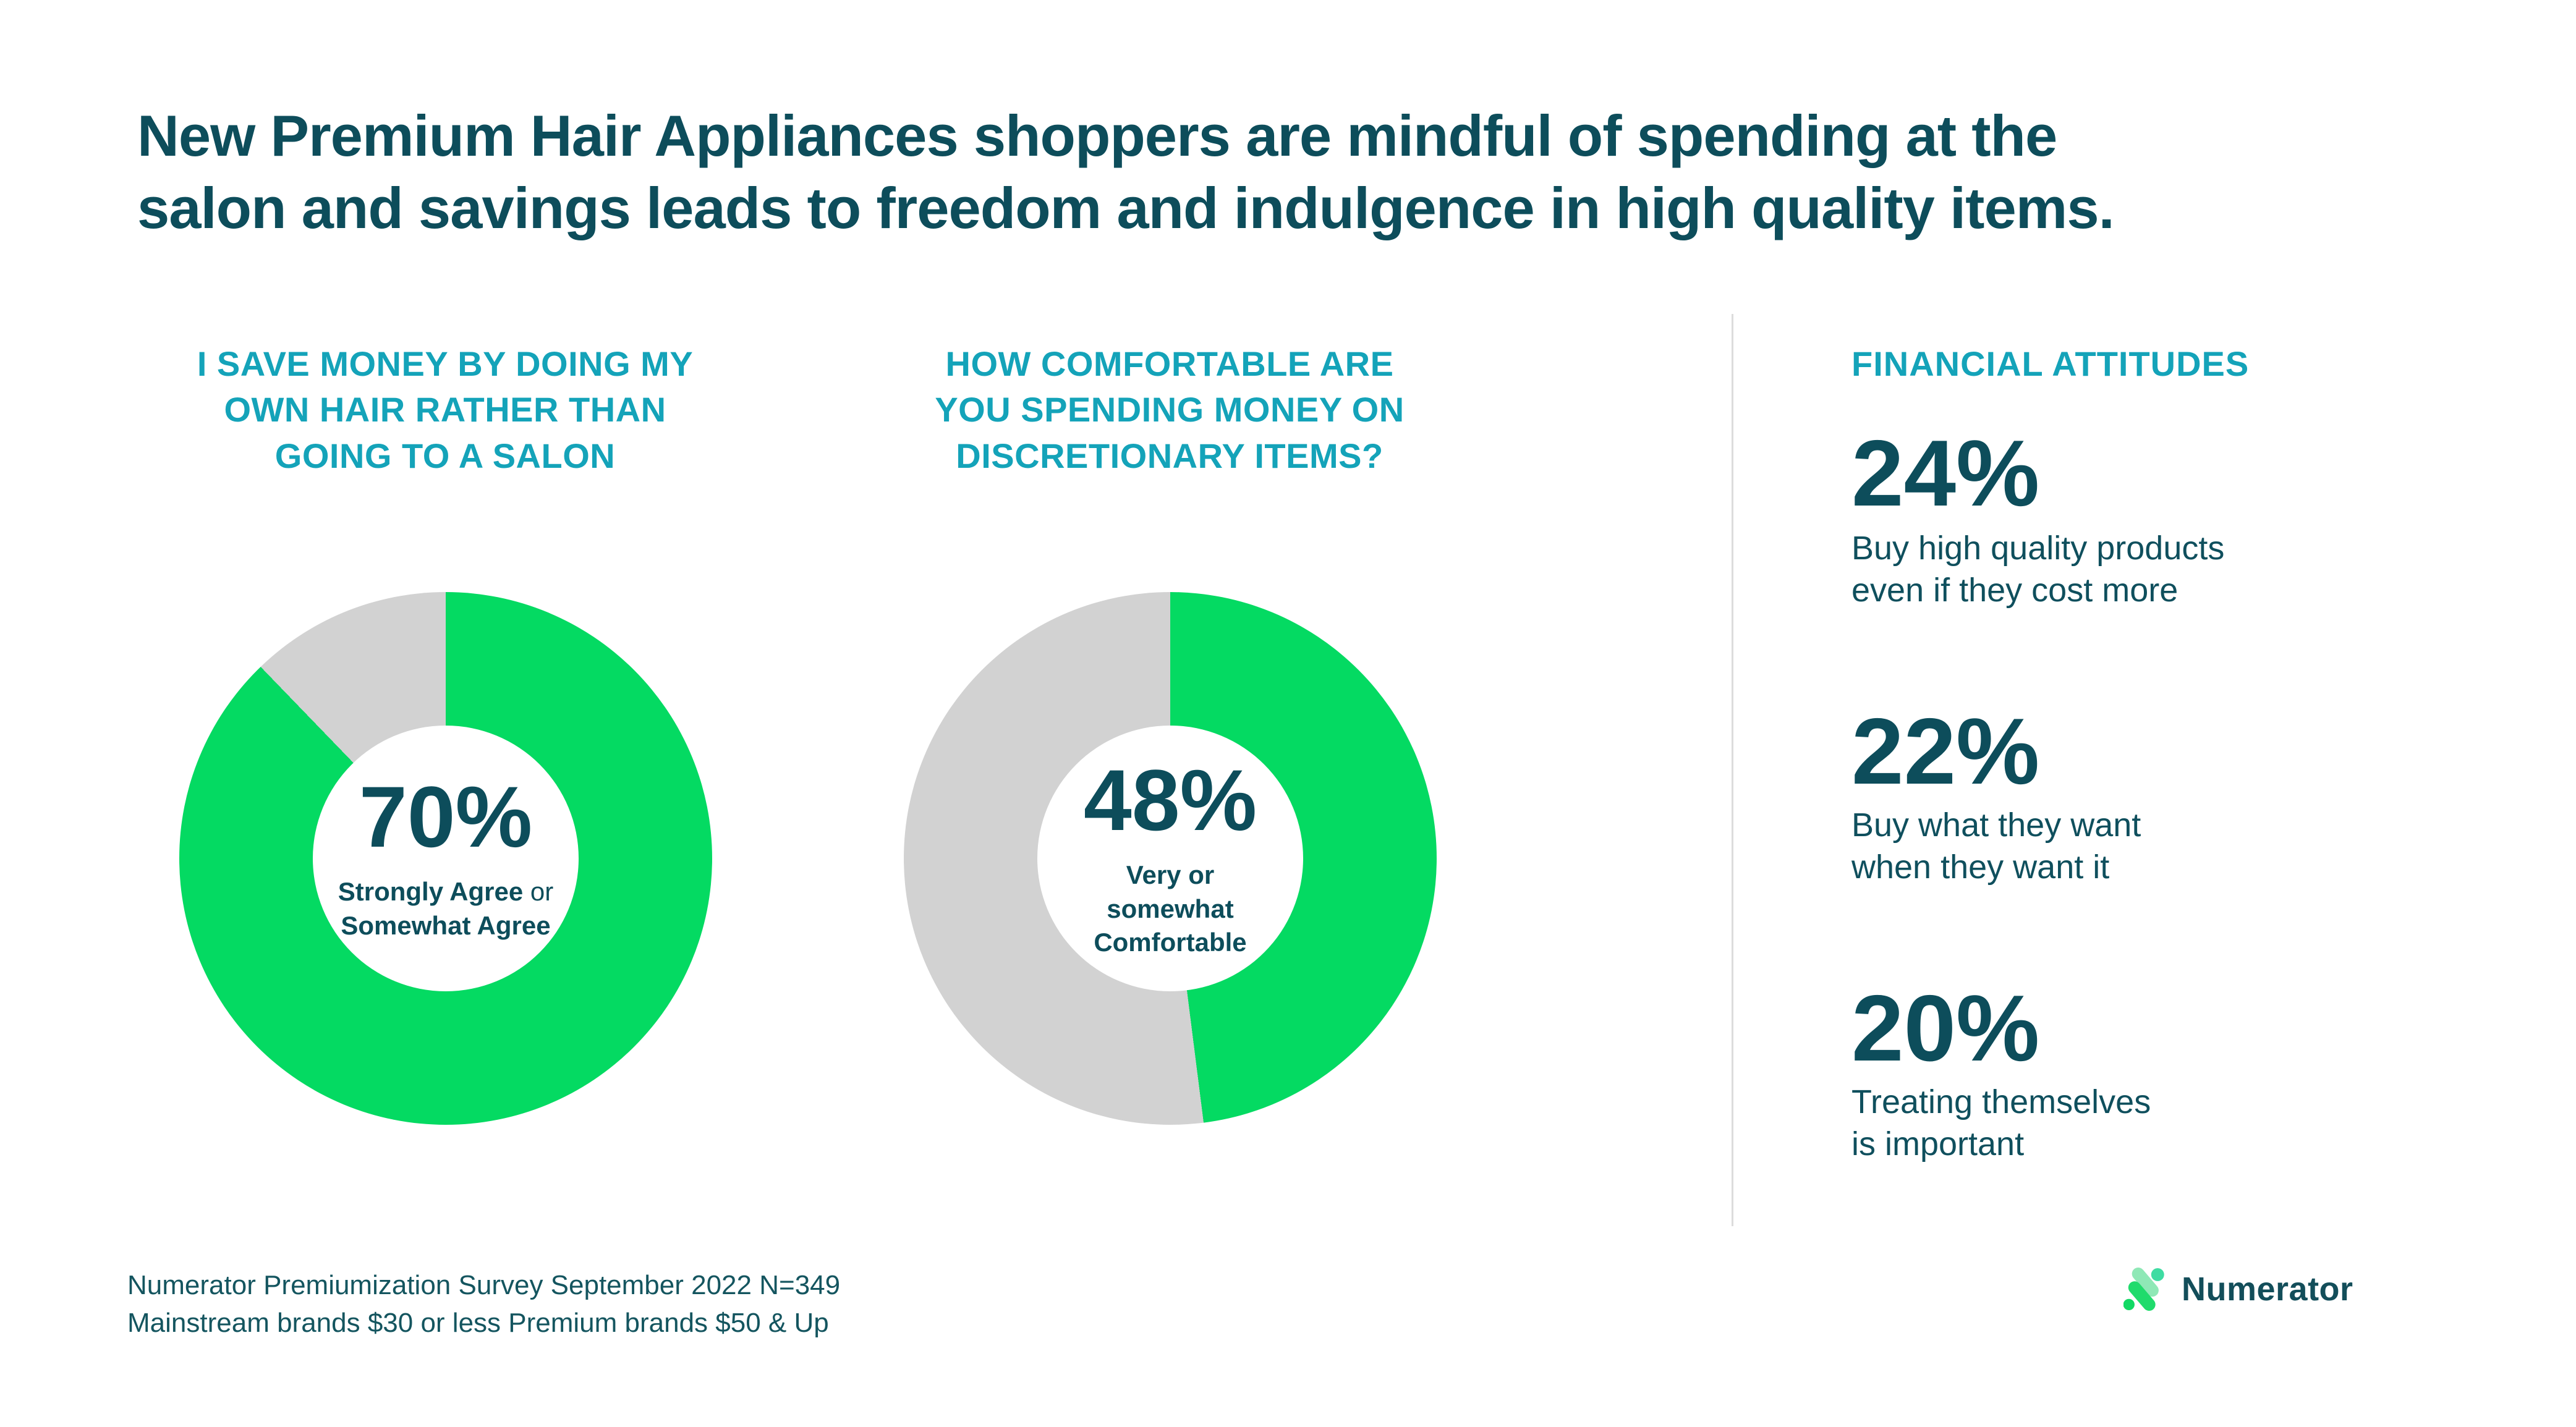 The height and width of the screenshot is (1427, 2576). I want to click on numerator-logo-icon, so click(2143, 1289).